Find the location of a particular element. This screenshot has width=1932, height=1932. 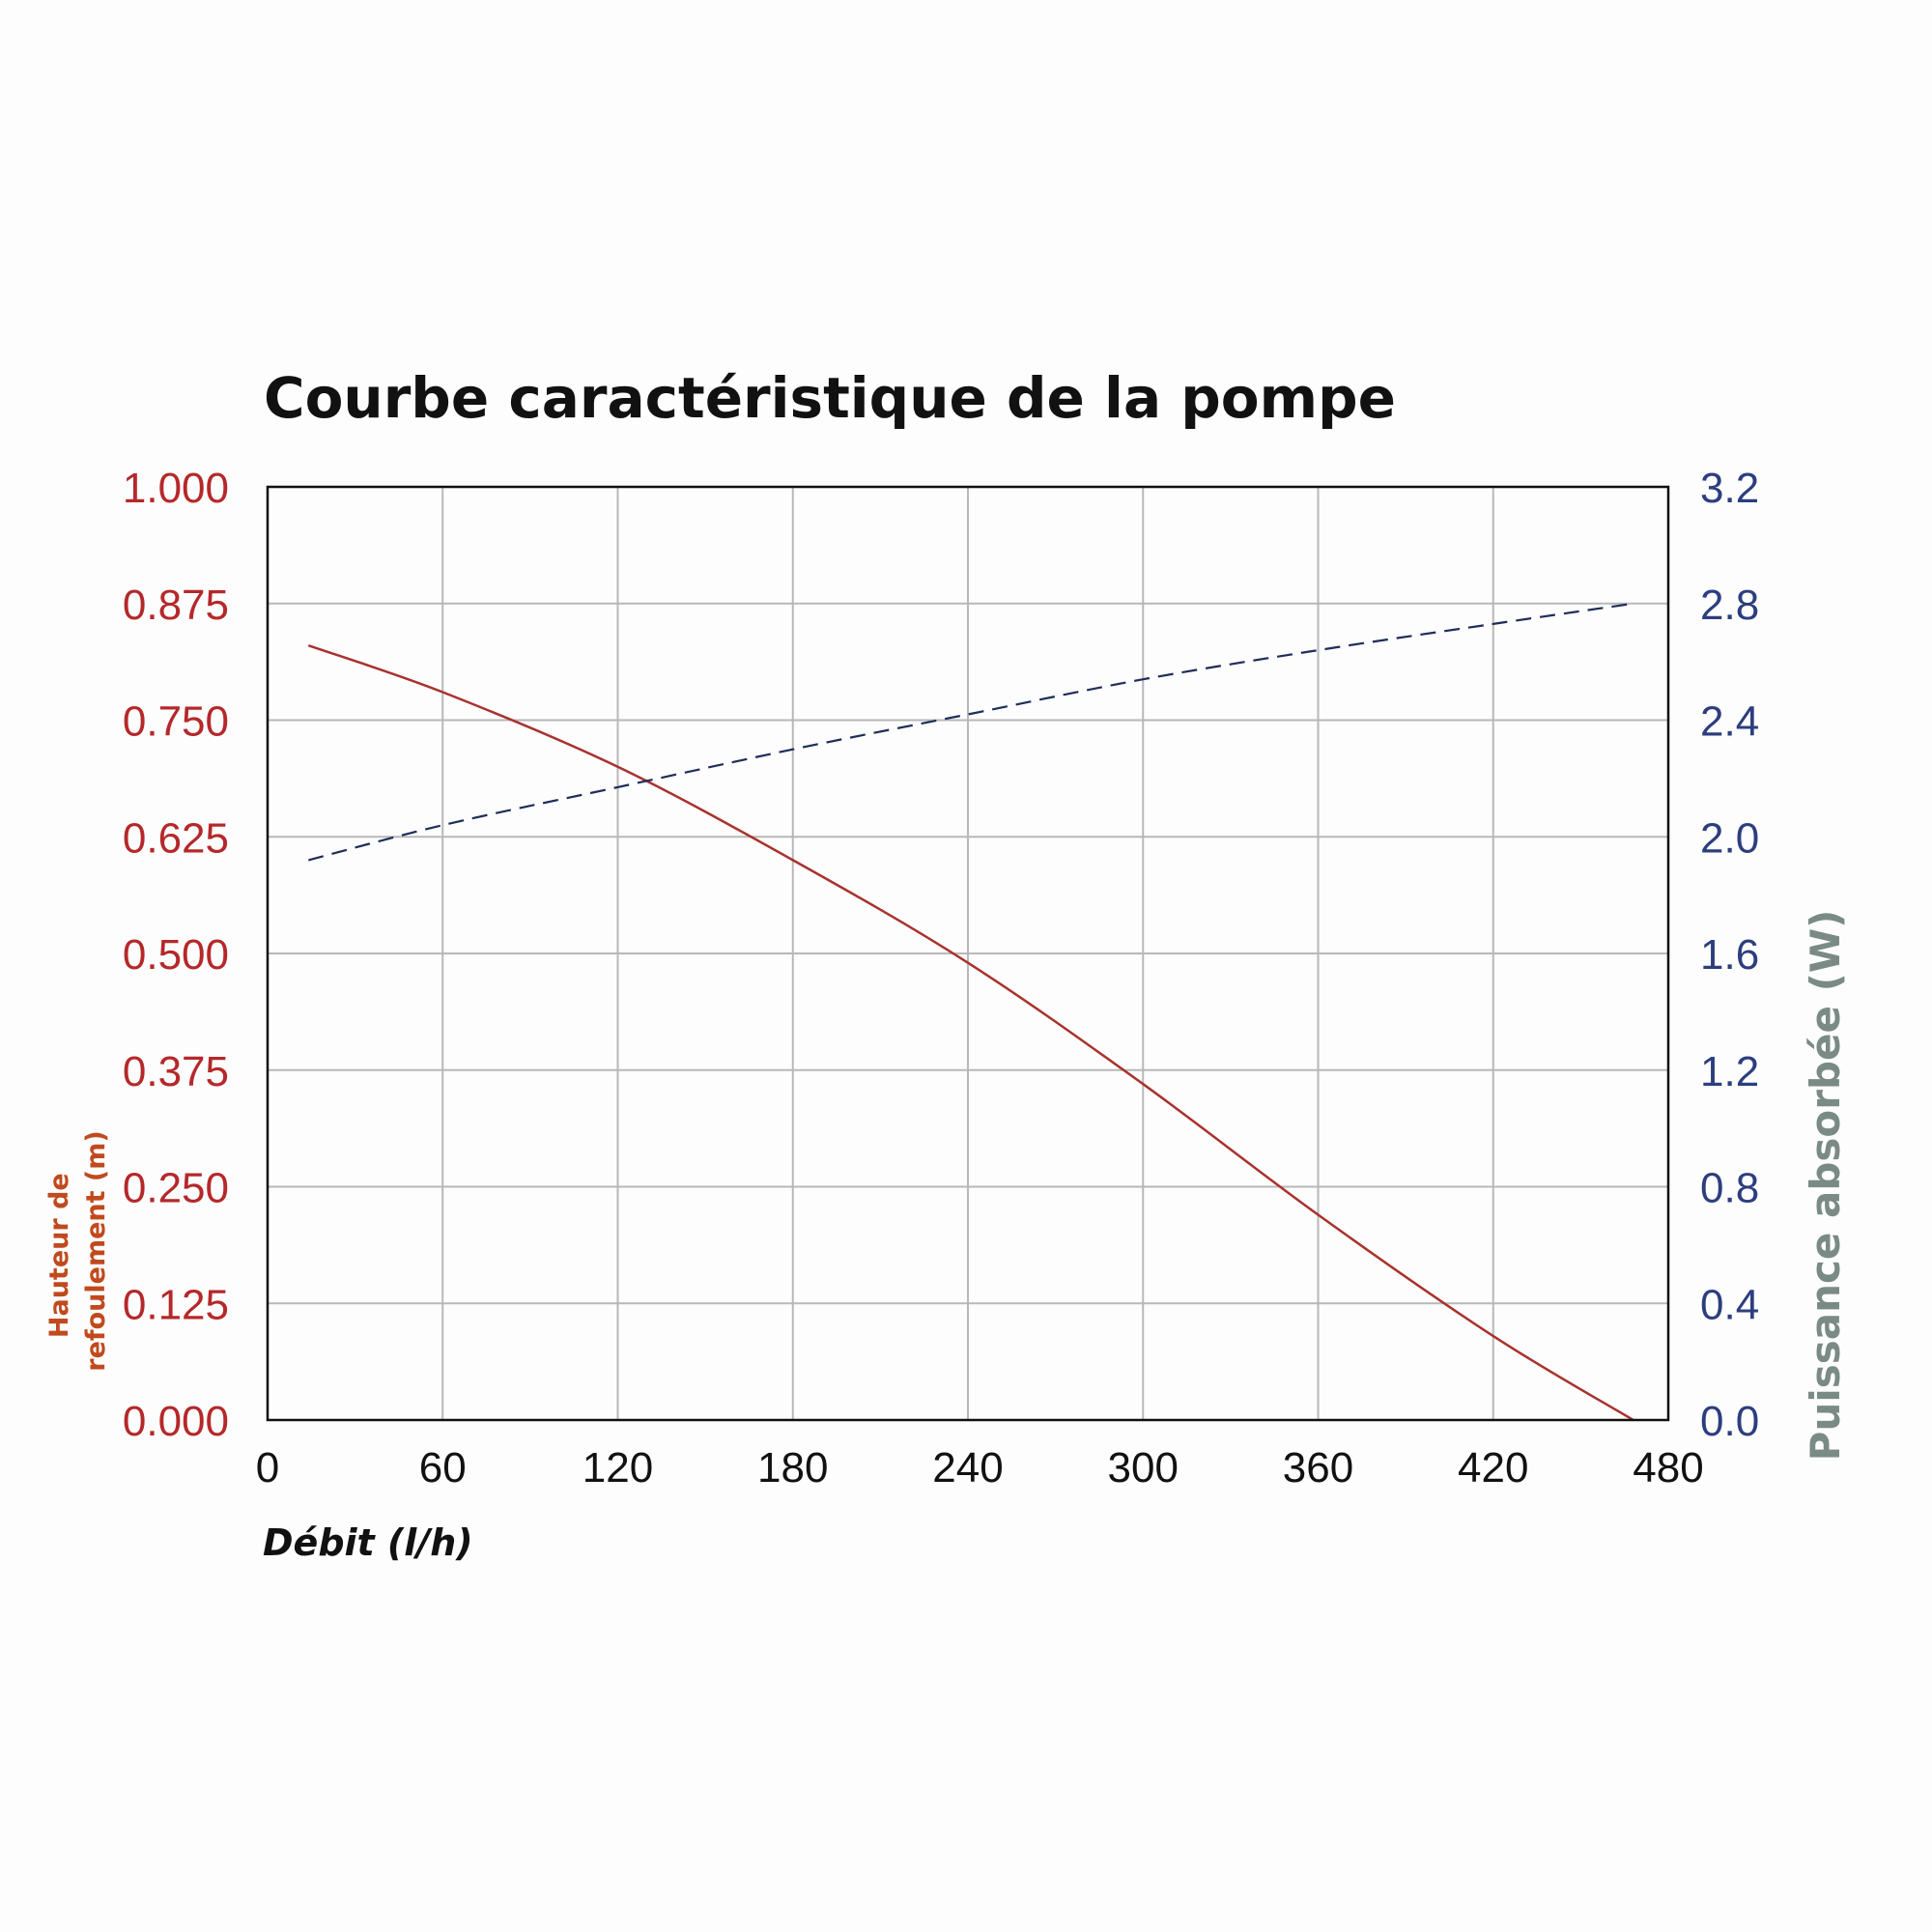

left-axis-tick-label: 0.375 is located at coordinates (176, 1071).